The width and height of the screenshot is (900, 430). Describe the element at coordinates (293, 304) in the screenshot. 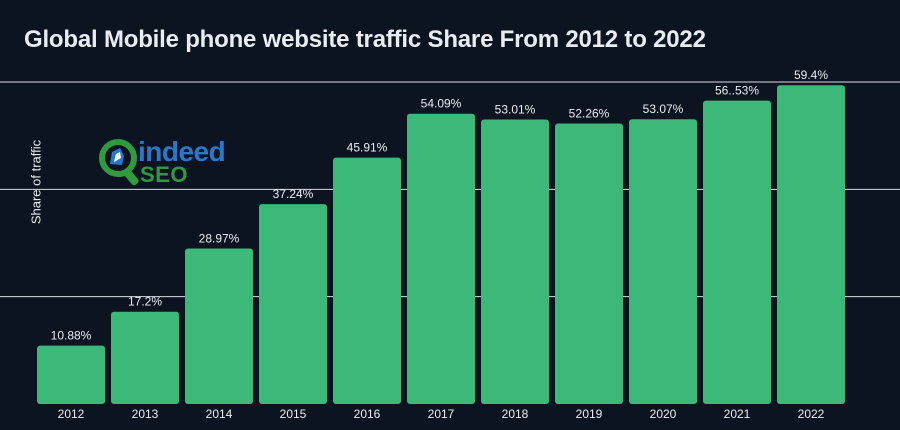

I see `bar-2015` at that location.